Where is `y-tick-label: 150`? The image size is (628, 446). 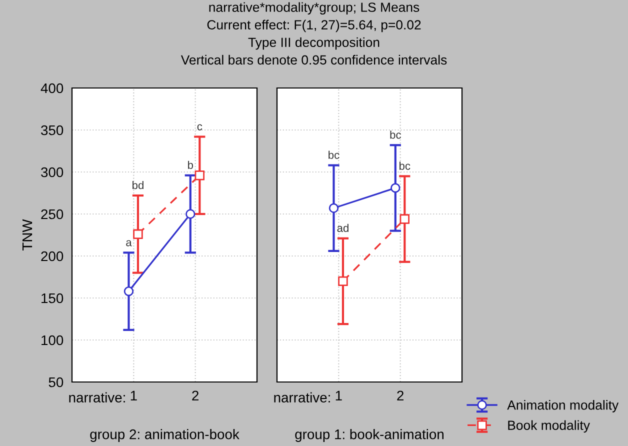
y-tick-label: 150 is located at coordinates (53, 298).